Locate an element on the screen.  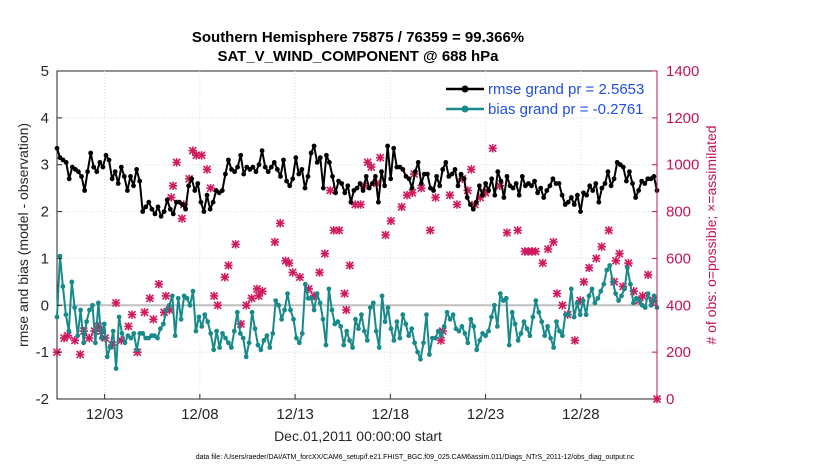
right-y-ticks: 0 200 400 600 800 1000 1200 1400 is located at coordinates (675, 235).